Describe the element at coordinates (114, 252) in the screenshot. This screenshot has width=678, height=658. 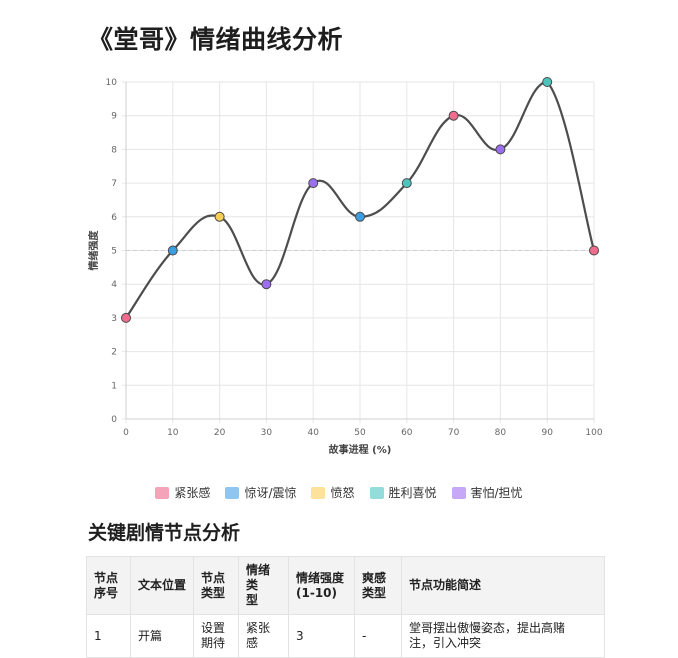
I see `y-tick-label: 5` at that location.